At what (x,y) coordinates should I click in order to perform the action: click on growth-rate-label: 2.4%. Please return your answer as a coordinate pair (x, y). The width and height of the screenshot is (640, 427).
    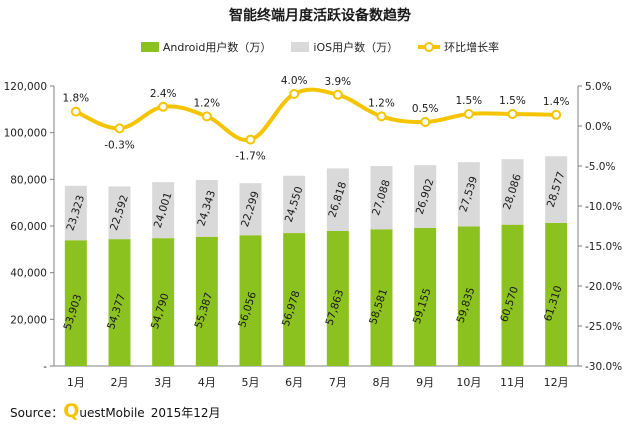
    Looking at the image, I should click on (163, 94).